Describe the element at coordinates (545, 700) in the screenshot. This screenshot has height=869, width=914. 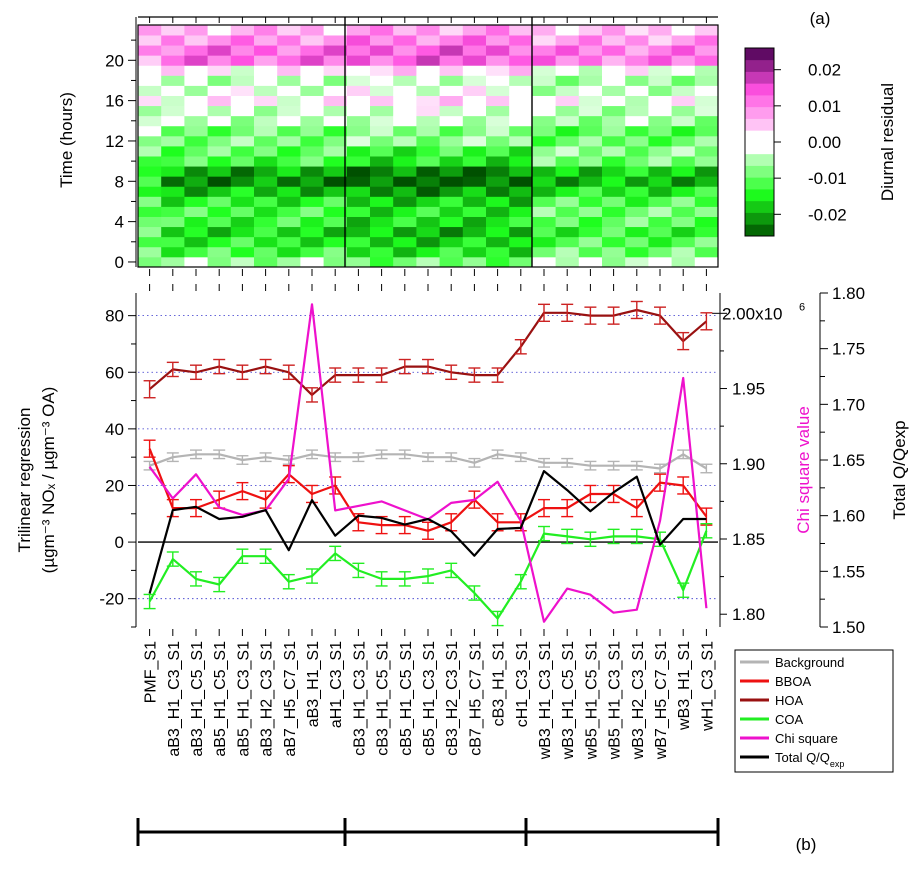
I see `category-label: wB3_H1_C3_S1` at that location.